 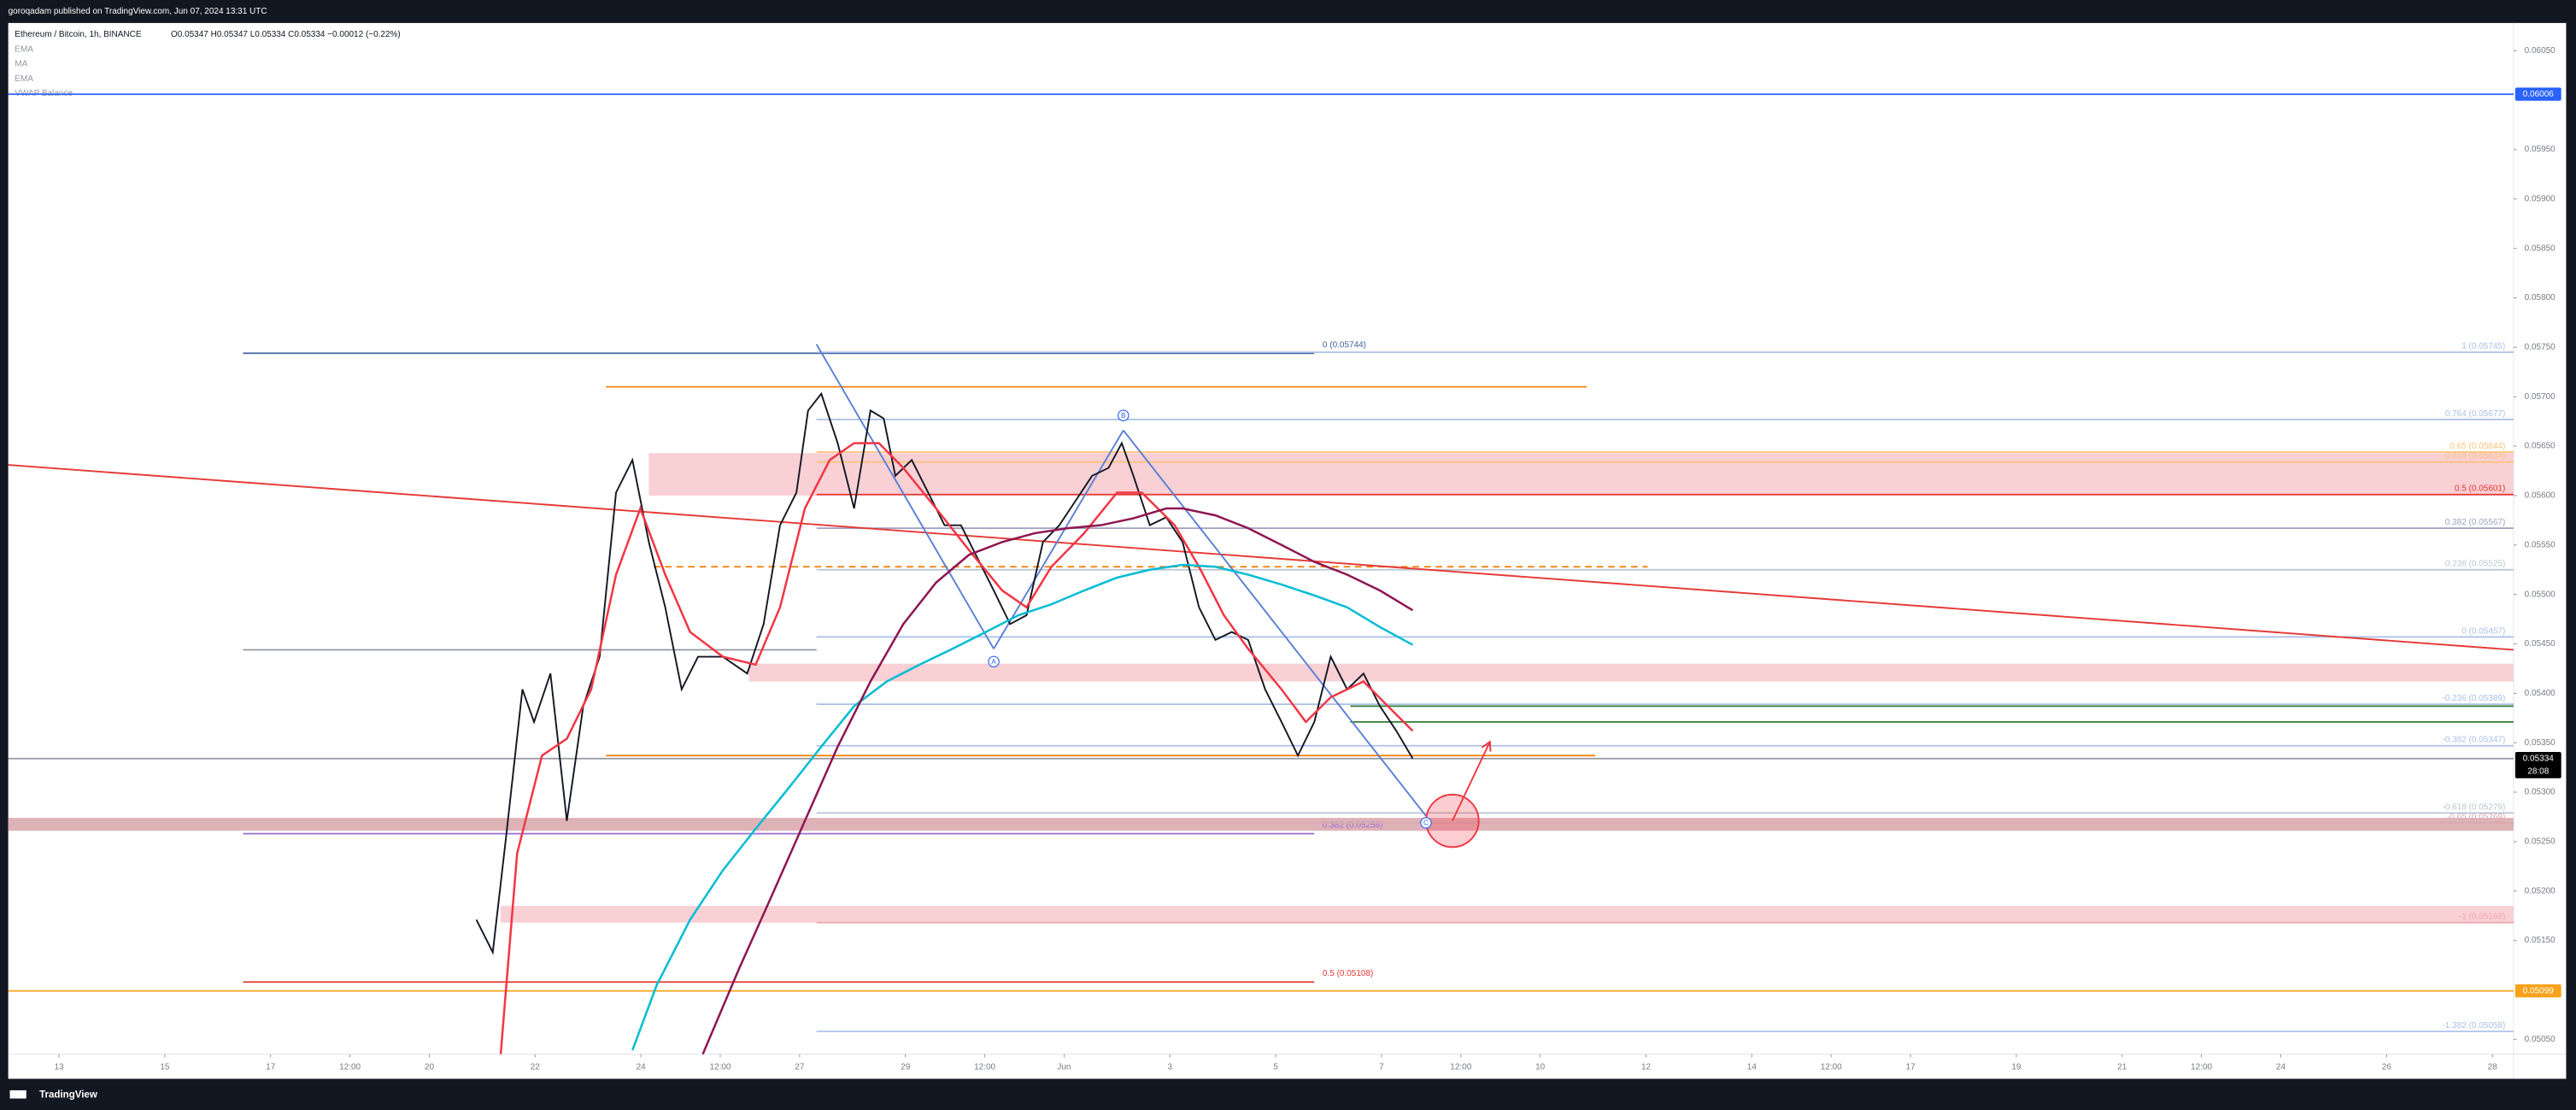 What do you see at coordinates (536, 1067) in the screenshot?
I see `x-tick-label: 22` at bounding box center [536, 1067].